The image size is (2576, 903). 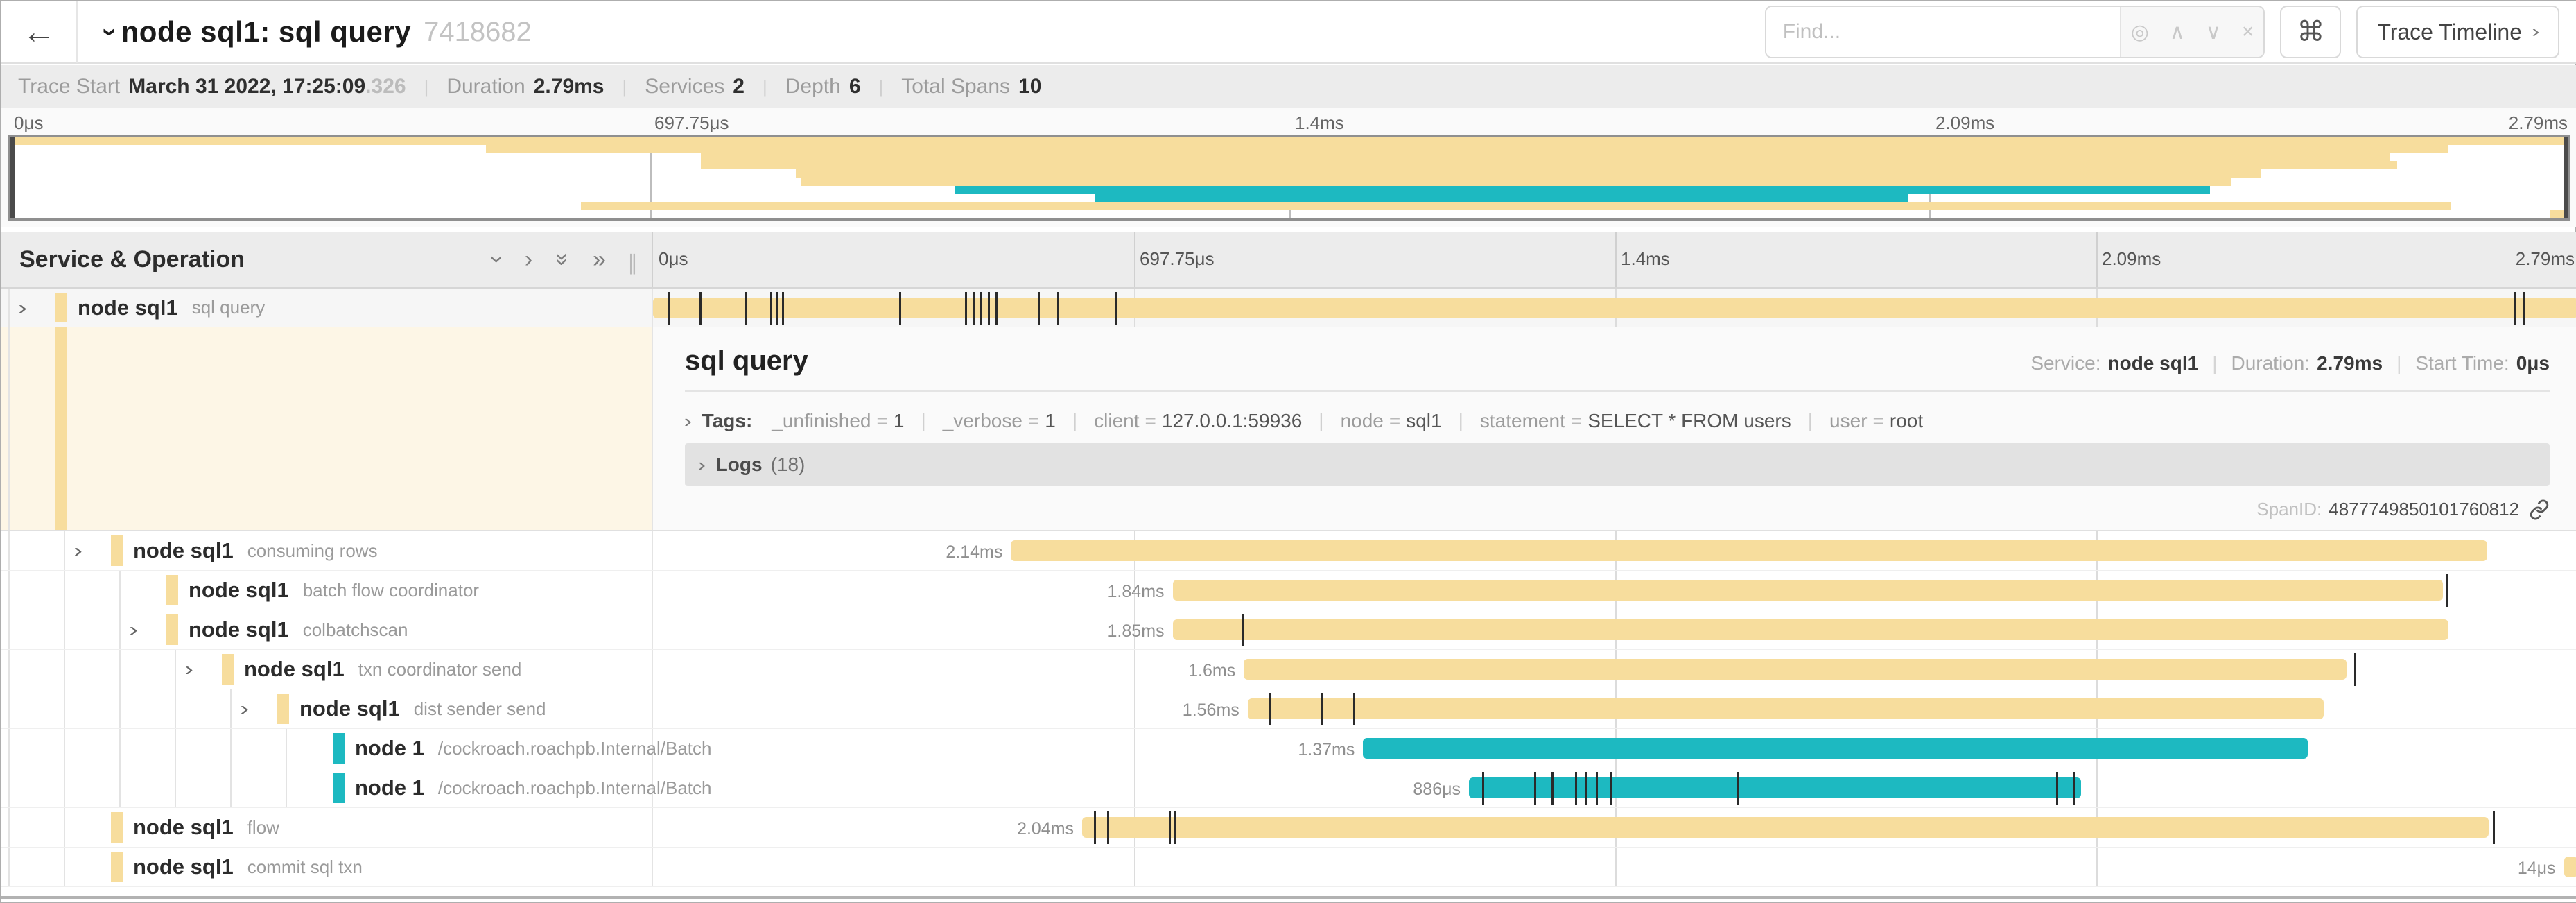 What do you see at coordinates (599, 259) in the screenshot?
I see `expand-all-icon: »` at bounding box center [599, 259].